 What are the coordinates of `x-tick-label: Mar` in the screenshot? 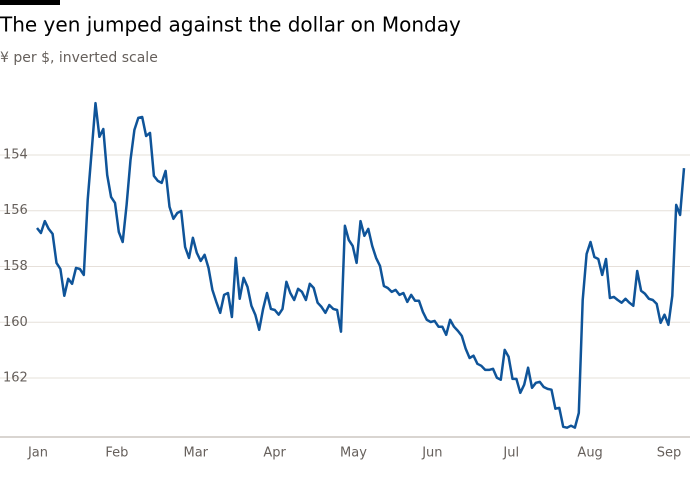 It's located at (195, 453).